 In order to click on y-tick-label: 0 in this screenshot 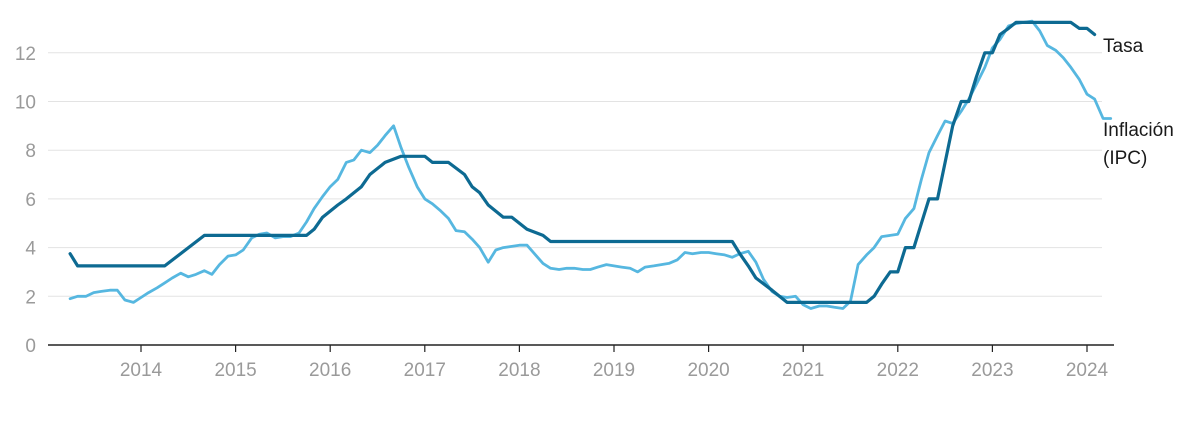, I will do `click(30, 346)`.